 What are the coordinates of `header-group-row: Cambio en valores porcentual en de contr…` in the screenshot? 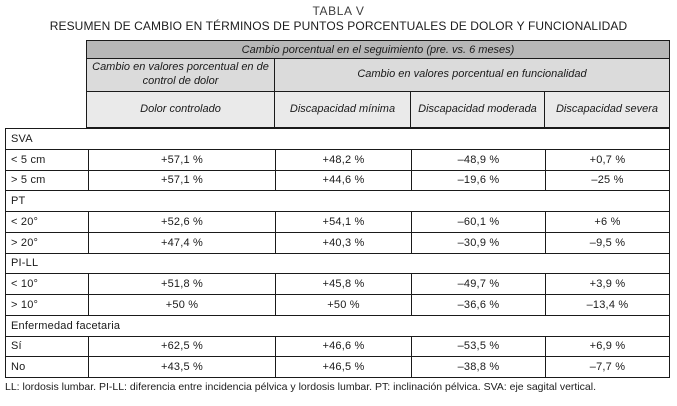 It's located at (378, 75).